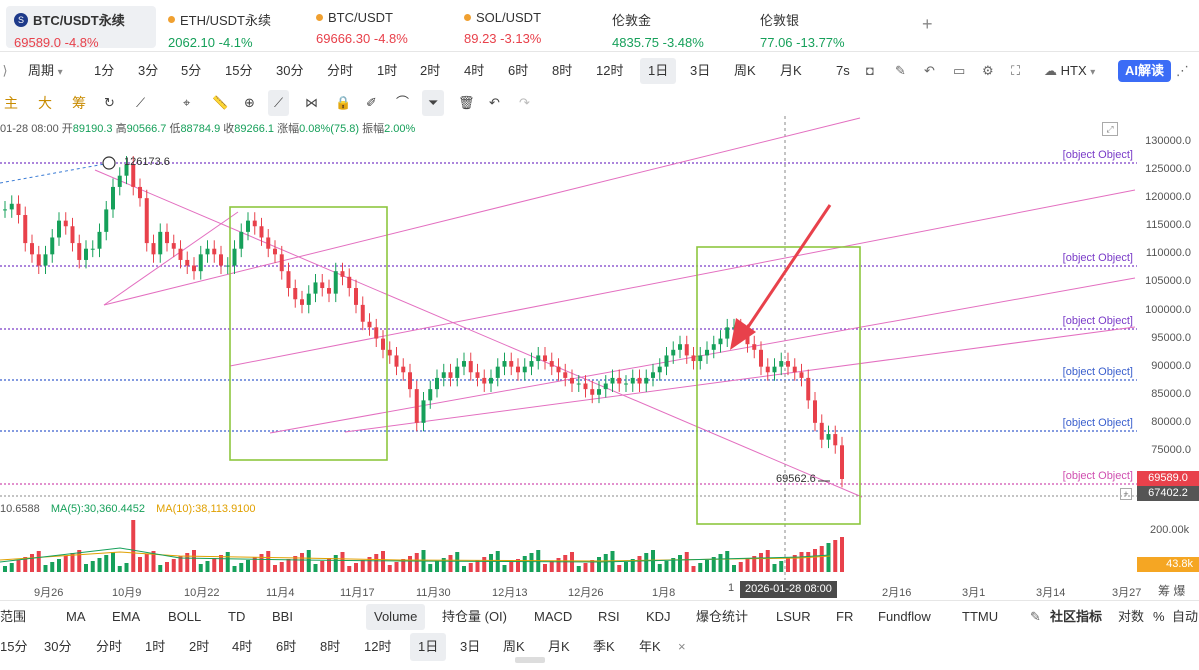 This screenshot has height=670, width=1199. What do you see at coordinates (658, 616) in the screenshot?
I see `indicator-tab: KDJ` at bounding box center [658, 616].